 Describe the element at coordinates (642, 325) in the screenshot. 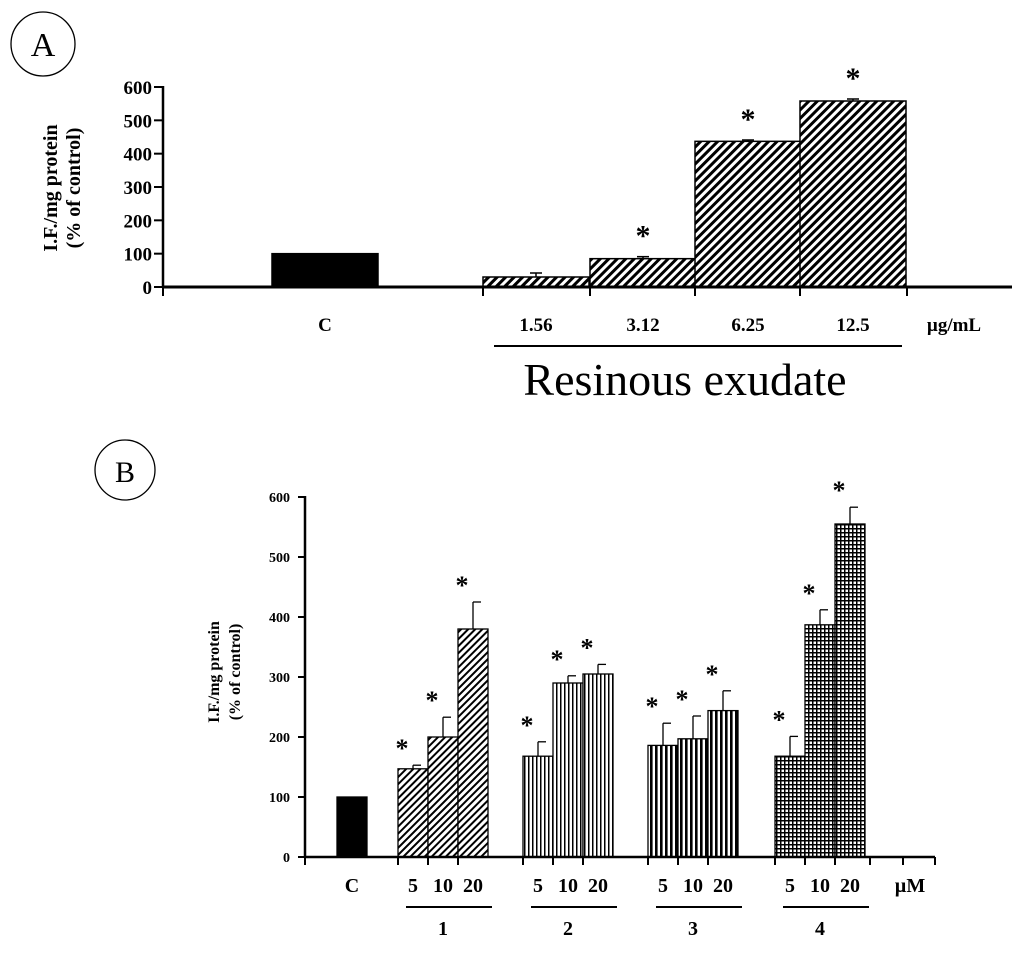

I see `panel-a-xtick-label: 3.12` at that location.